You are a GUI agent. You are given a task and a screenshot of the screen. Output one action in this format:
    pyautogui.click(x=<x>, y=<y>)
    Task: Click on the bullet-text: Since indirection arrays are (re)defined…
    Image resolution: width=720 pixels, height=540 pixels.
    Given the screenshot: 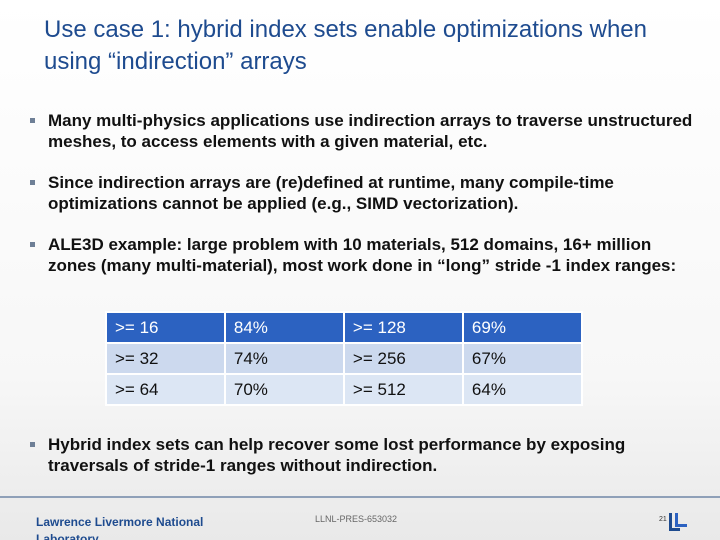 What is the action you would take?
    pyautogui.click(x=331, y=193)
    